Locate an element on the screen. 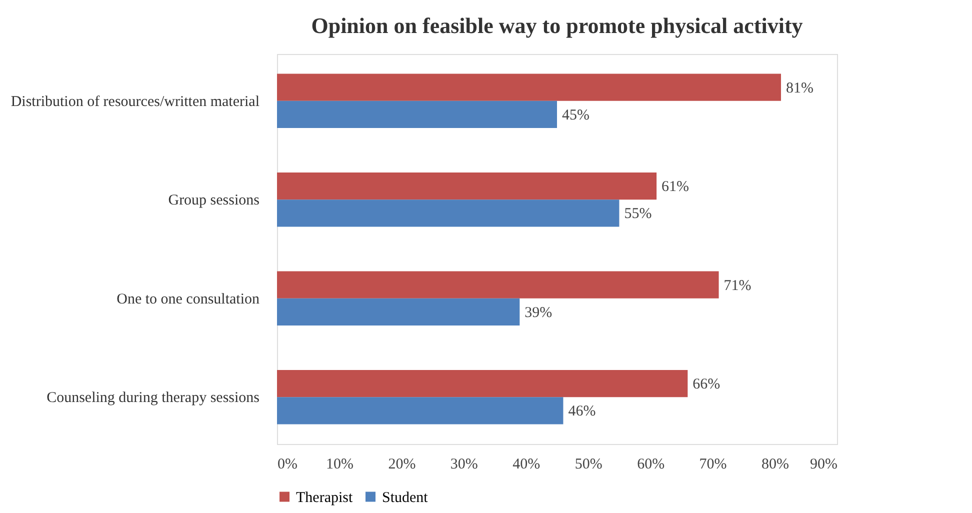  y-tick-label: Counseling during therapy sessions is located at coordinates (153, 398).